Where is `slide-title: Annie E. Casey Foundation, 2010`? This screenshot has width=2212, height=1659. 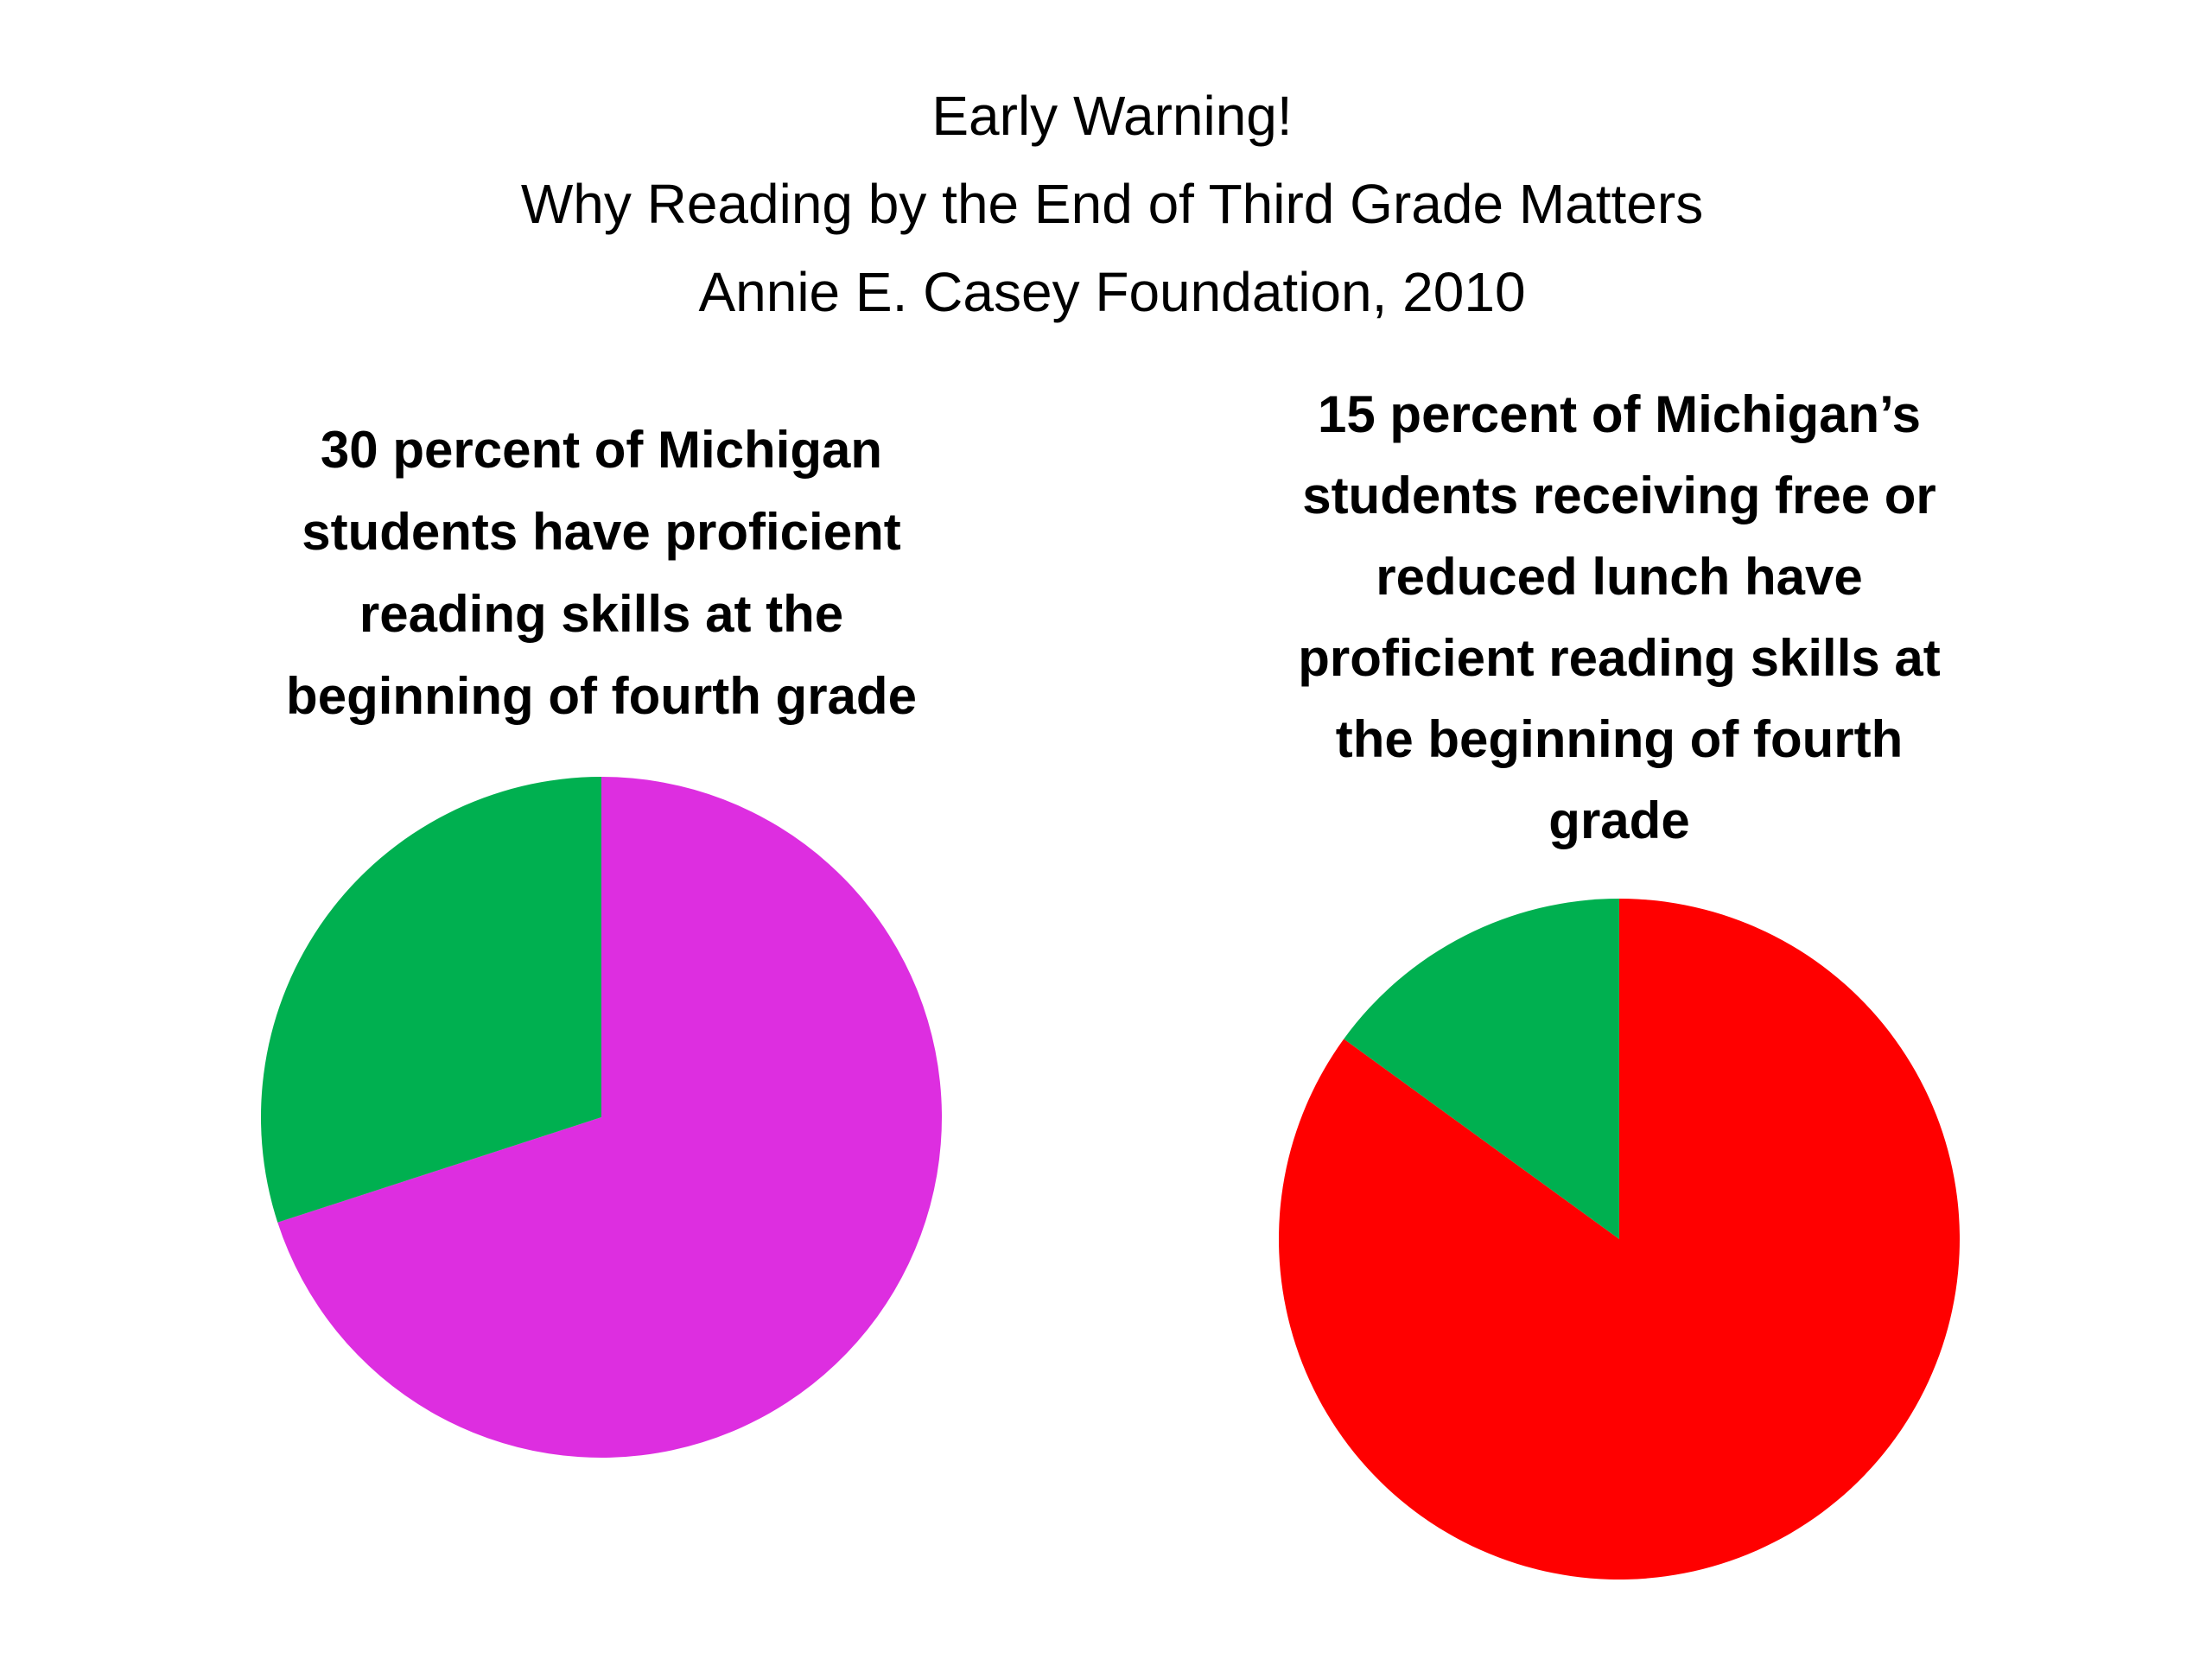 slide-title: Annie E. Casey Foundation, 2010 is located at coordinates (1111, 292).